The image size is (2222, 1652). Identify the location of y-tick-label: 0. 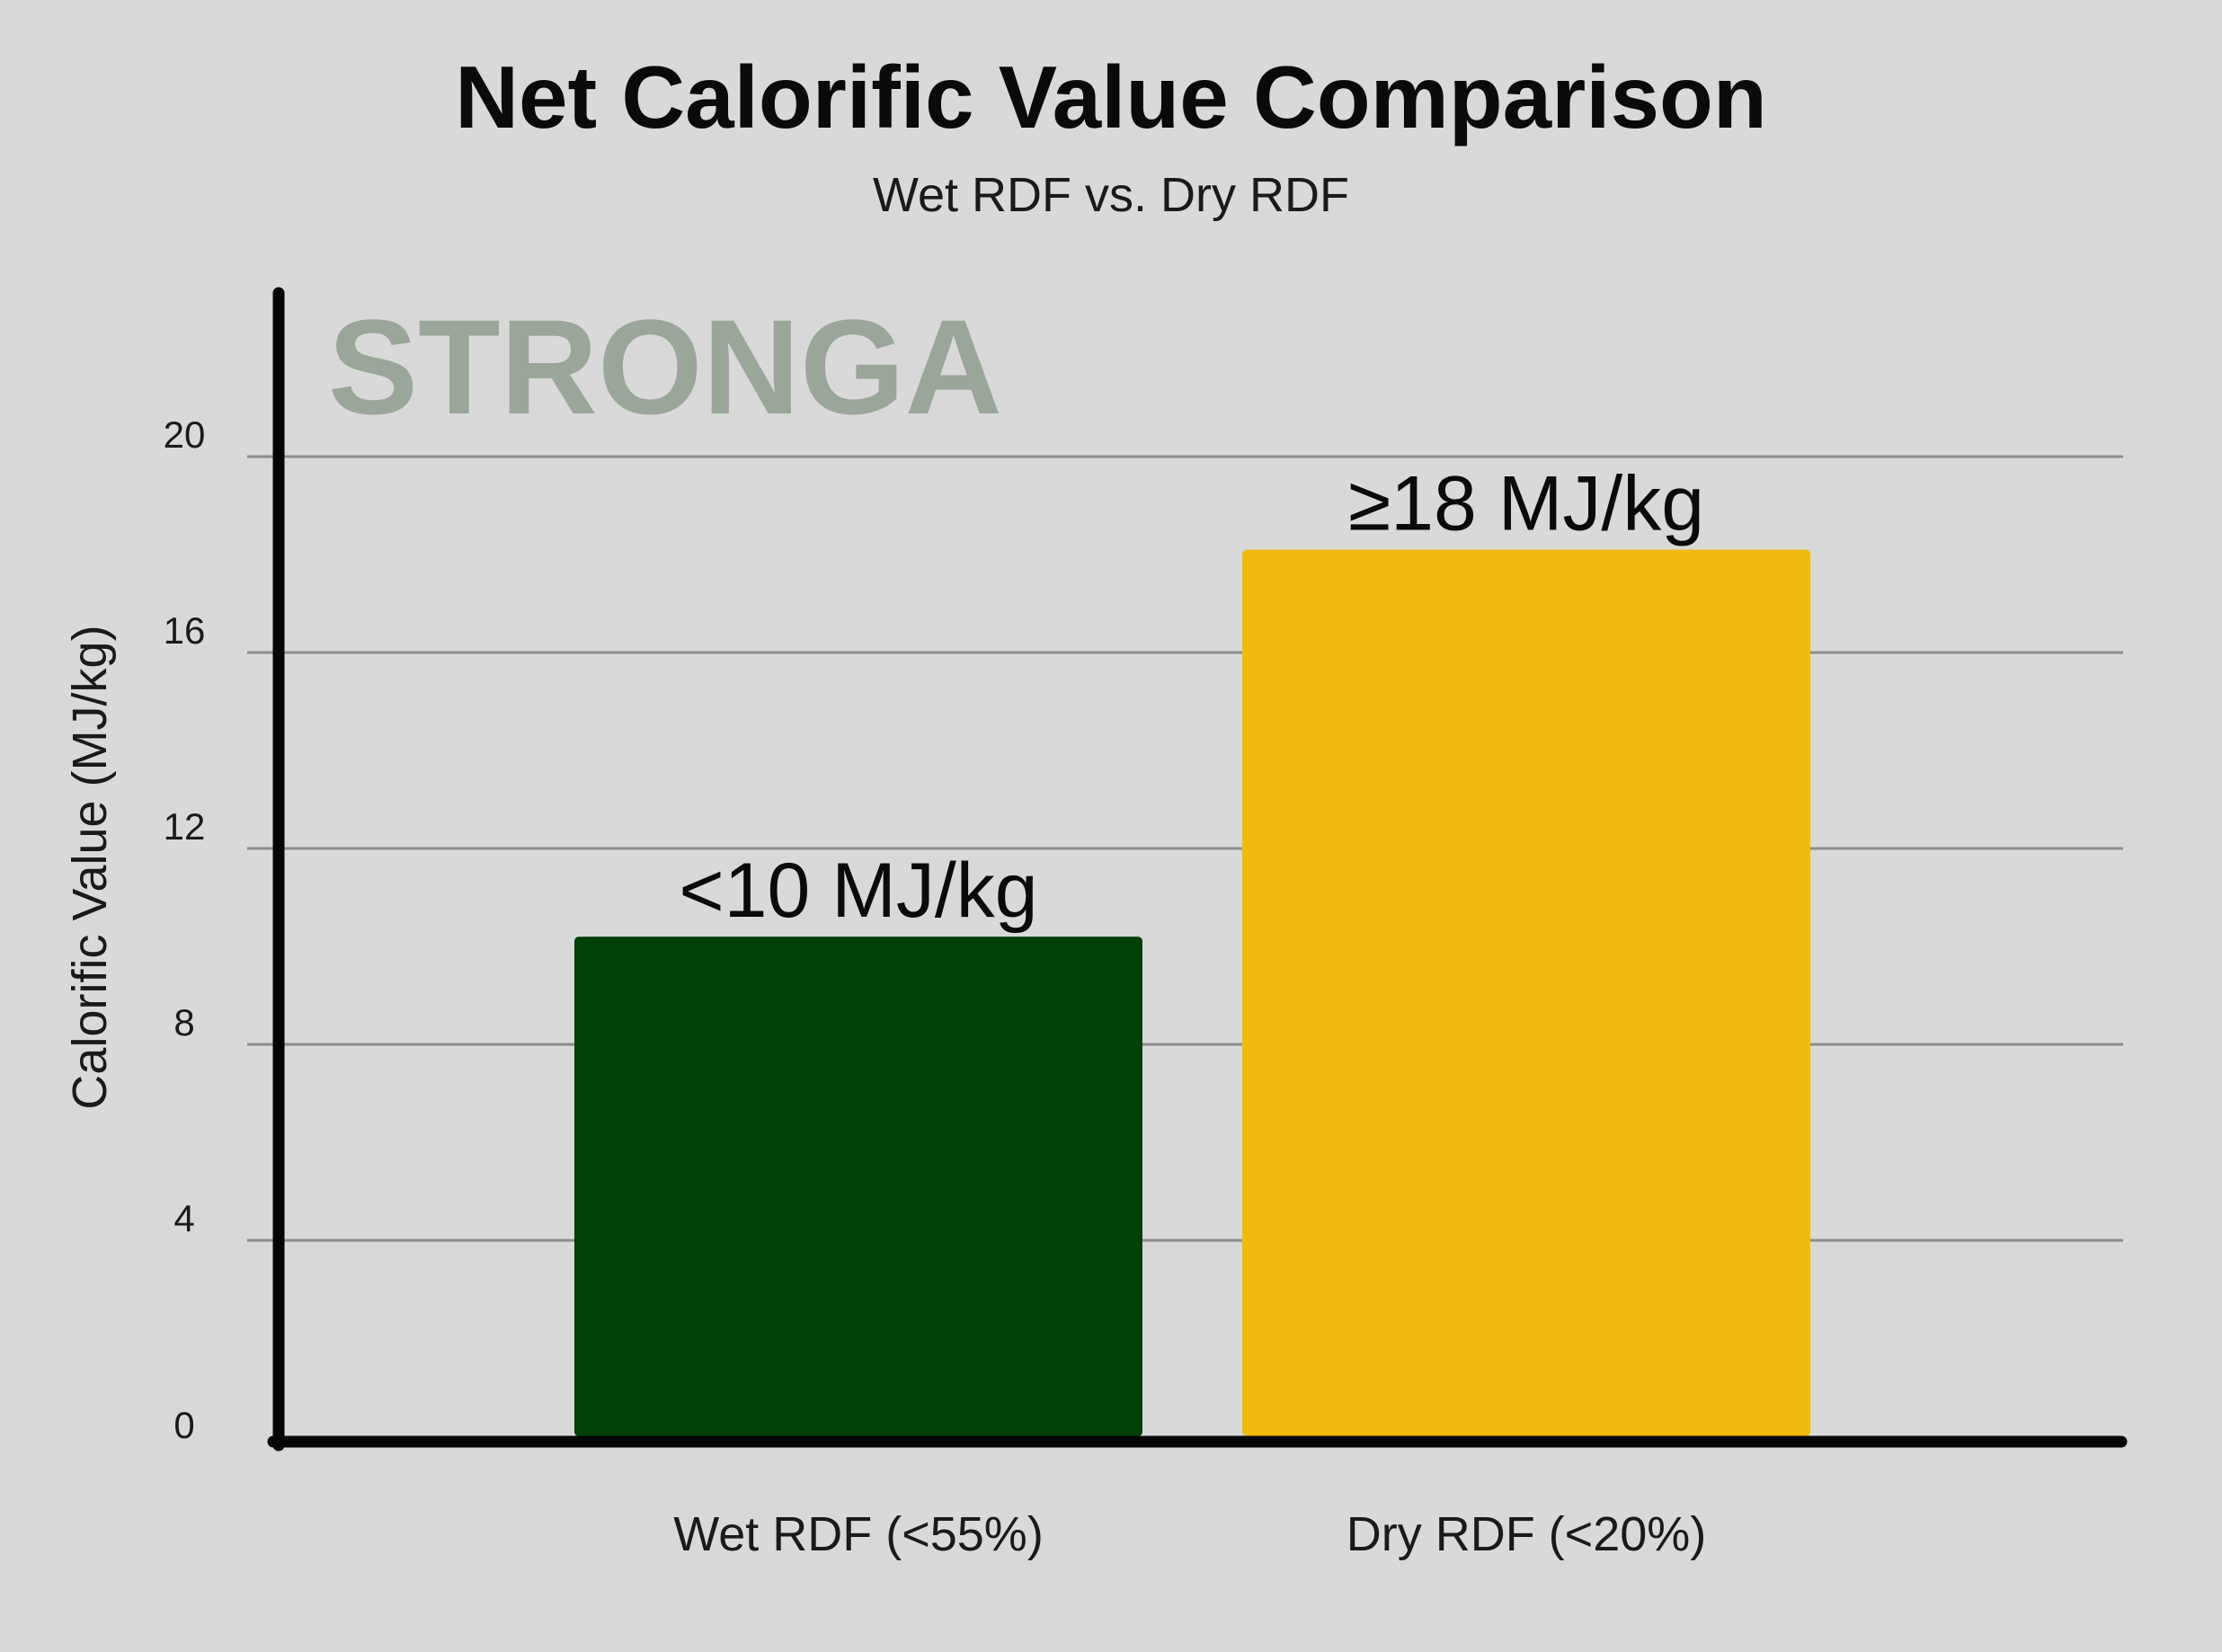
(183, 1425).